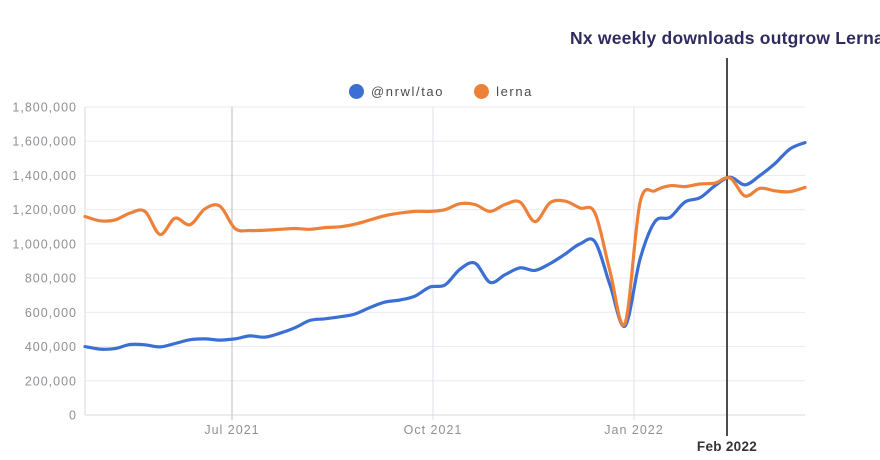 This screenshot has height=460, width=880. I want to click on y-axis-label: 1,800,000, so click(44, 108).